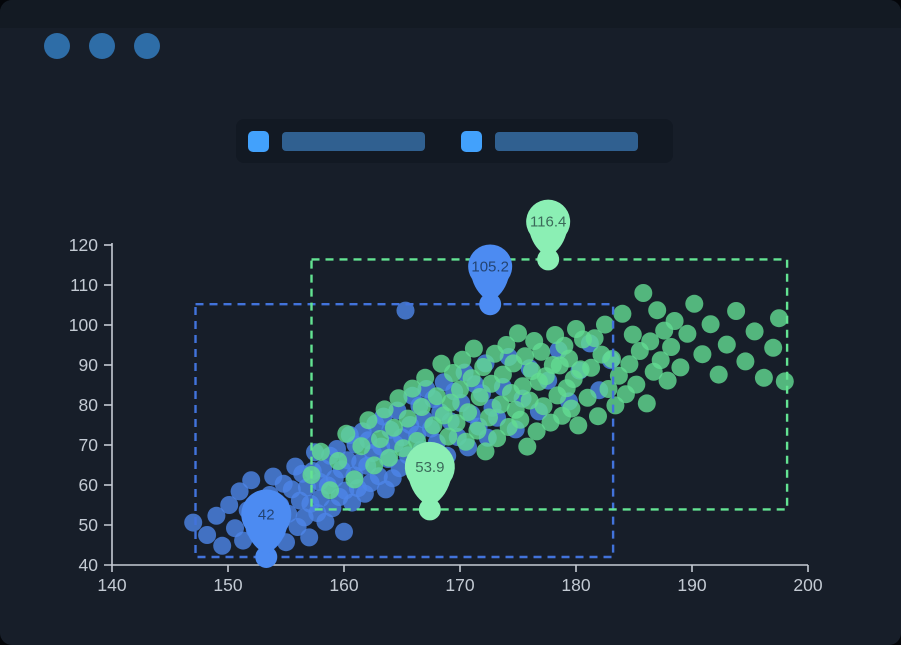 The height and width of the screenshot is (645, 901). I want to click on legend-item-series-green, so click(549, 141).